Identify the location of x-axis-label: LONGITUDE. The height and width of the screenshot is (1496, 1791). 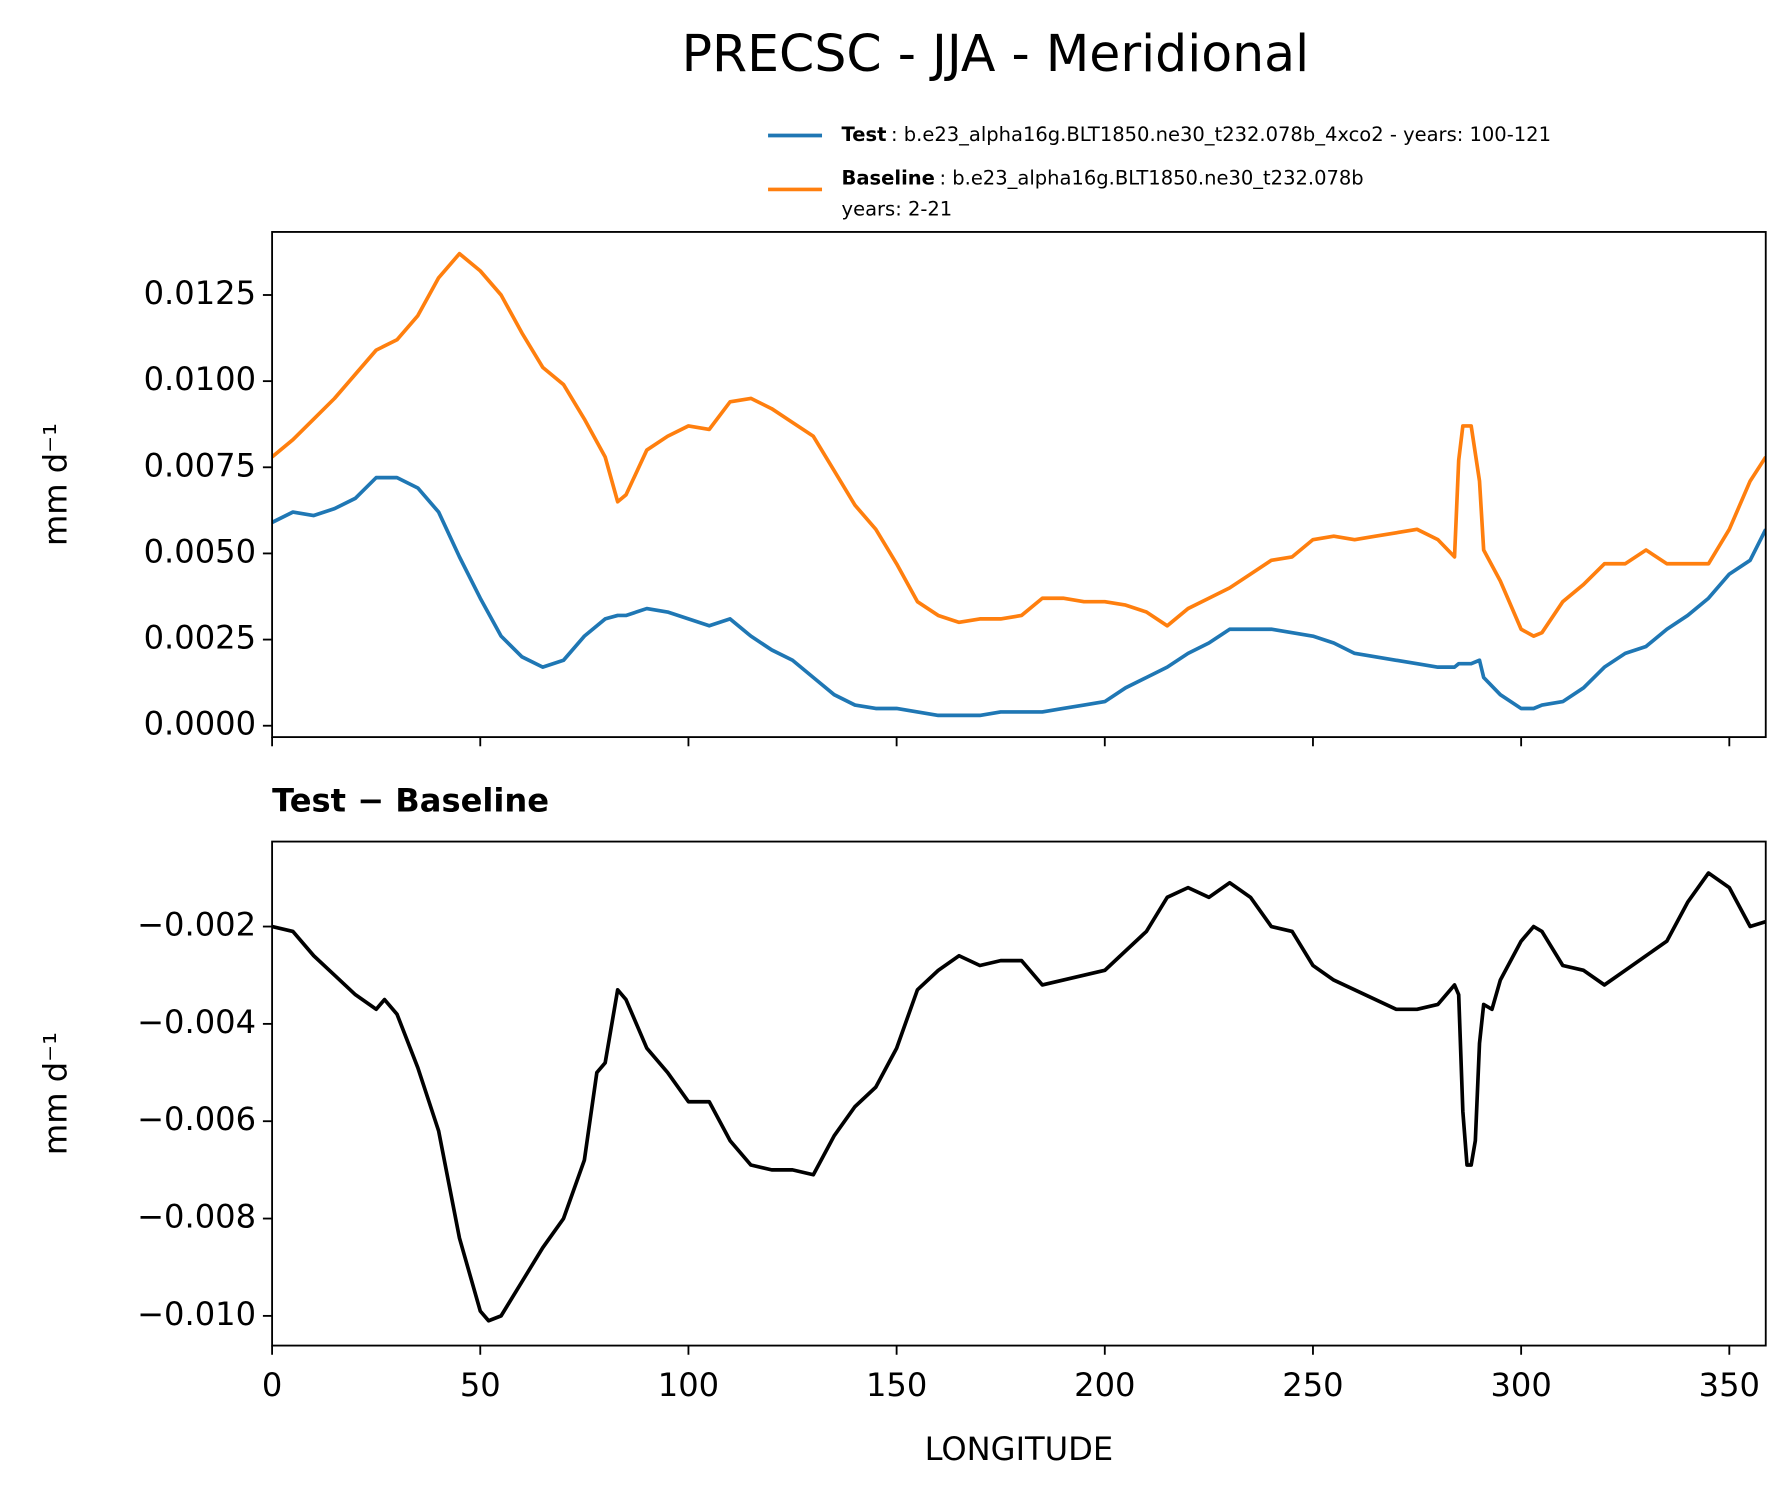
(1019, 1449).